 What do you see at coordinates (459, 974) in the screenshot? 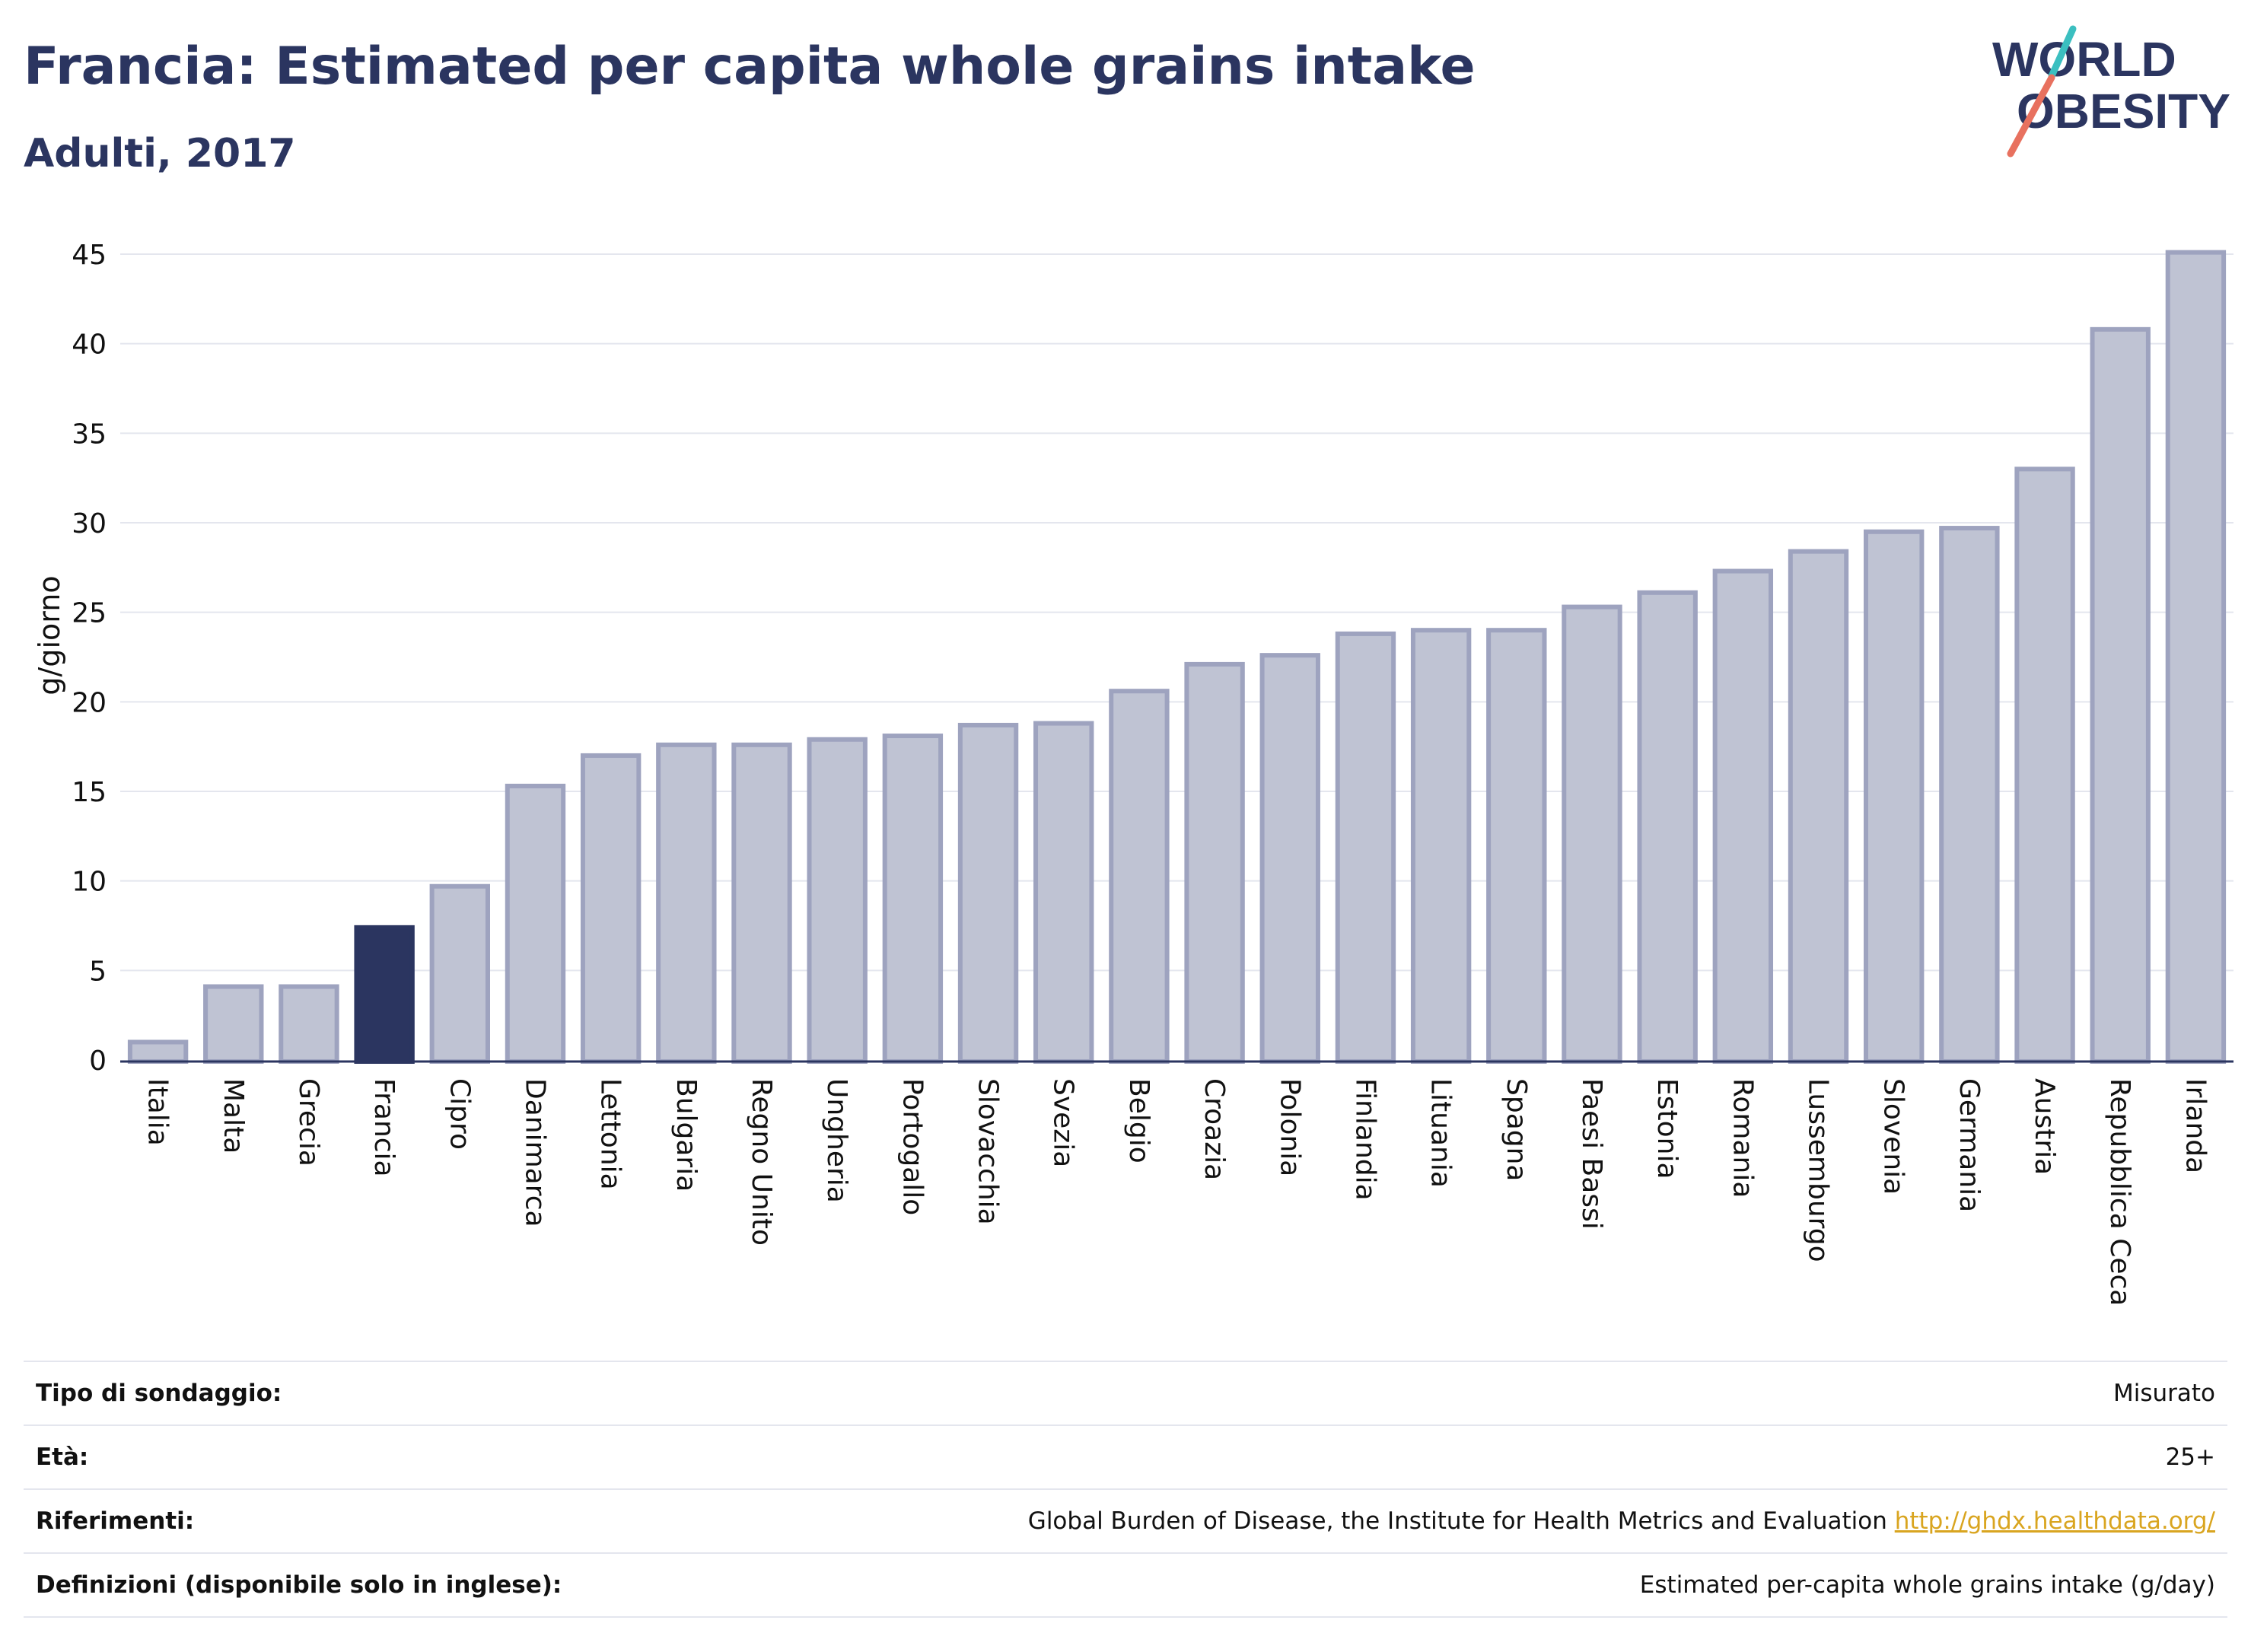
I see `bar-cipro` at bounding box center [459, 974].